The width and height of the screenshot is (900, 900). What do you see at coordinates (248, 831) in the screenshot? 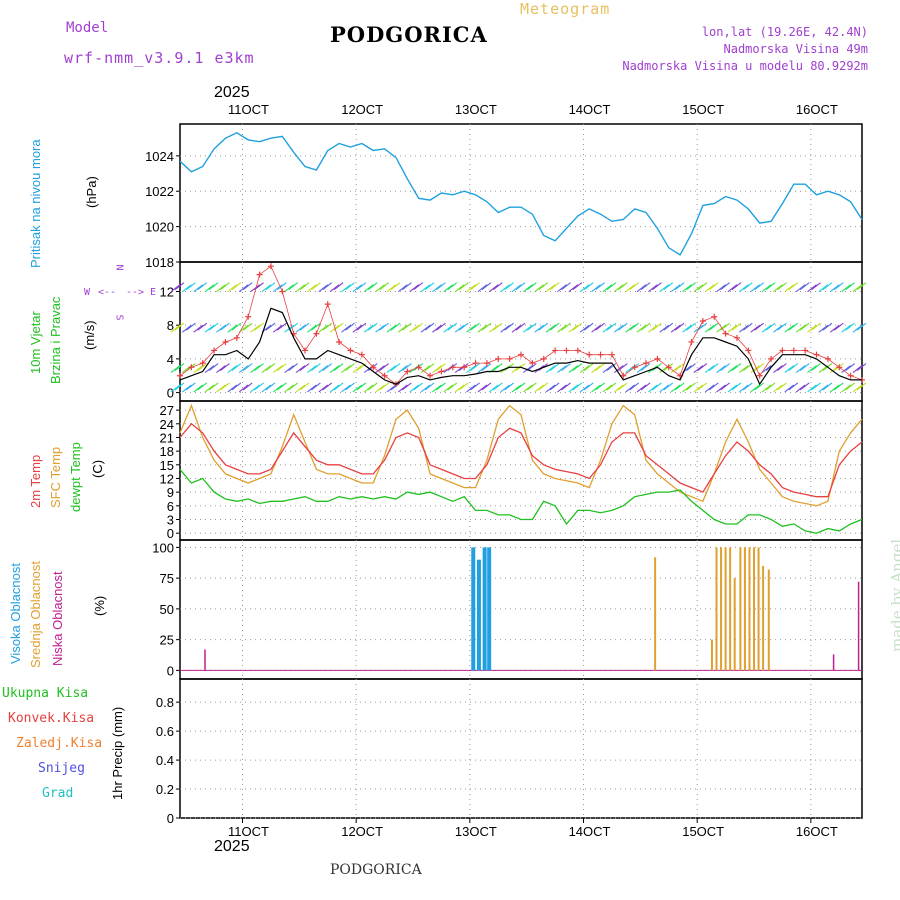
I see `xtick-label-bottom: 11OCT` at bounding box center [248, 831].